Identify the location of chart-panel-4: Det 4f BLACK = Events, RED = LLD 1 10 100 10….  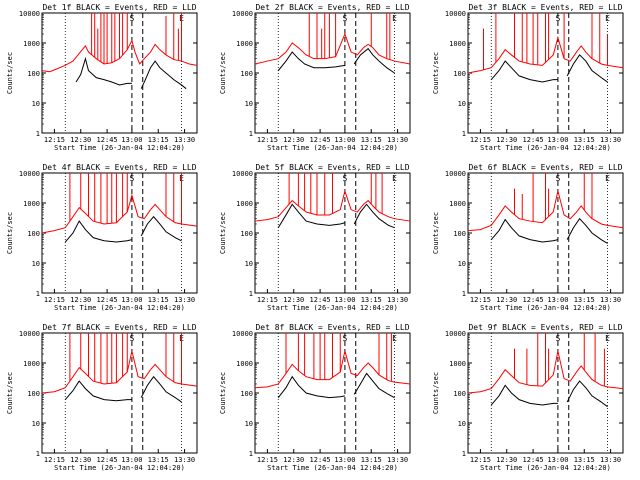
(102, 237).